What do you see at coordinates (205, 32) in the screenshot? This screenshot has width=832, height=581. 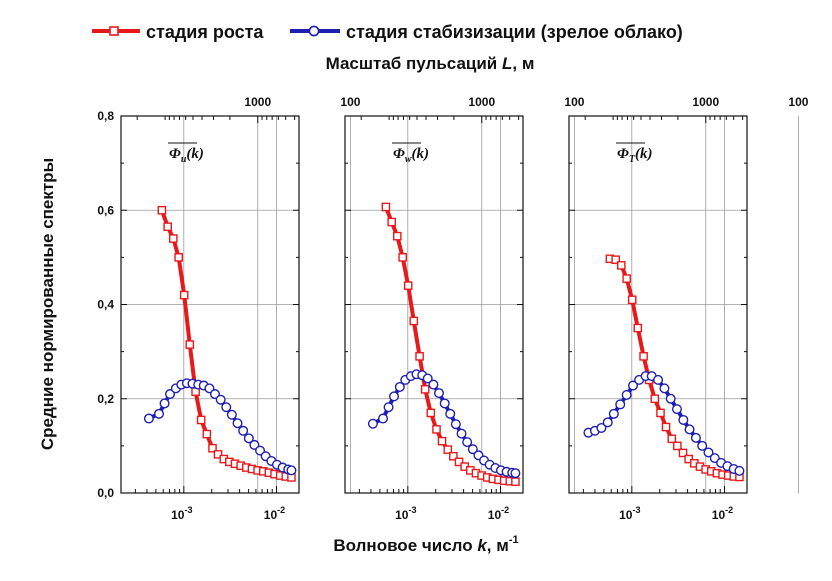 I see `legend-label-growth: стадия роста` at bounding box center [205, 32].